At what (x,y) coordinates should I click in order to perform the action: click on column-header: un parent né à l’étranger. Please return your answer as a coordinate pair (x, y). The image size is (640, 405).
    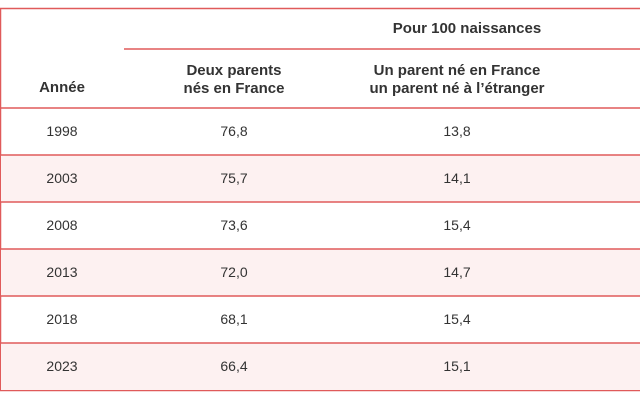
    Looking at the image, I should click on (456, 88).